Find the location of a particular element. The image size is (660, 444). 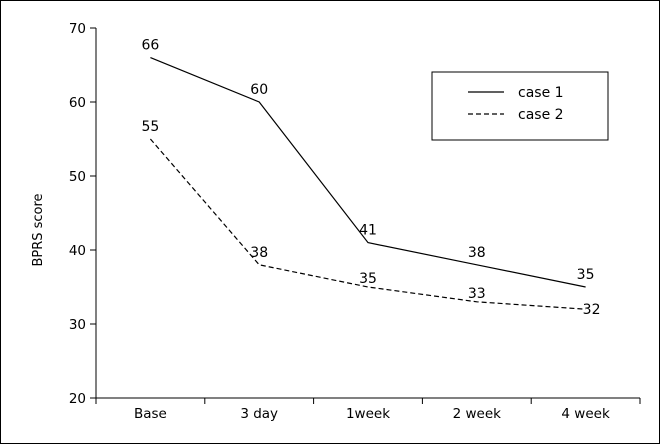

x-tick-label: 1week is located at coordinates (368, 414).